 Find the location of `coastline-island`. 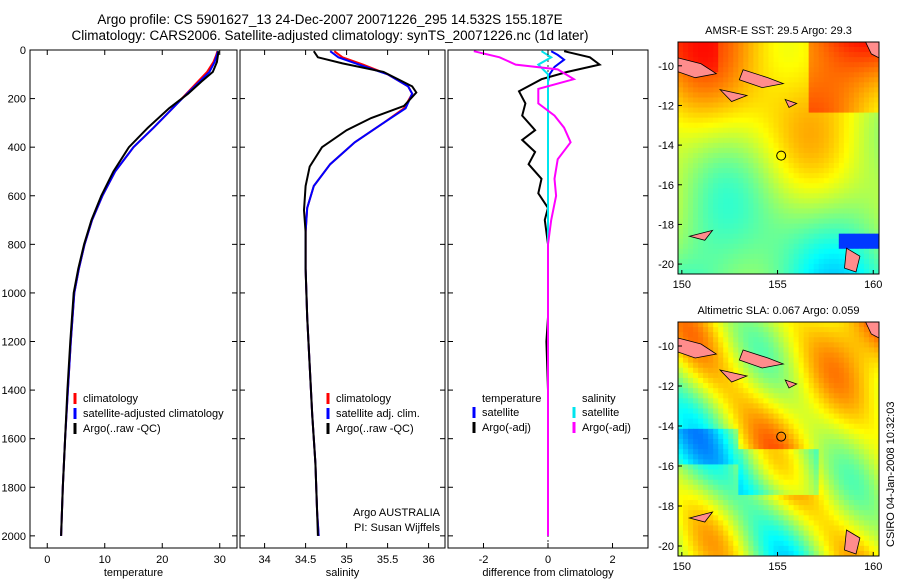

coastline-island is located at coordinates (700, 517).